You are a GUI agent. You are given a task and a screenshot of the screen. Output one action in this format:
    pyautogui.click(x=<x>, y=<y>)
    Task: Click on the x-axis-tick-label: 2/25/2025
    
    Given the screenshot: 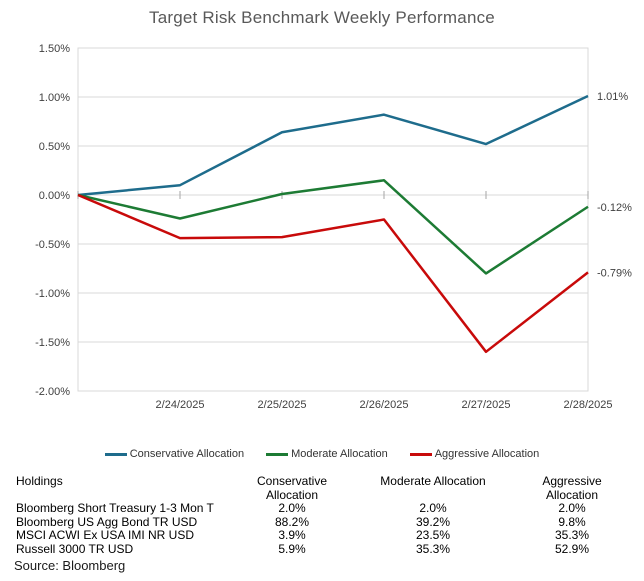 What is the action you would take?
    pyautogui.click(x=282, y=405)
    